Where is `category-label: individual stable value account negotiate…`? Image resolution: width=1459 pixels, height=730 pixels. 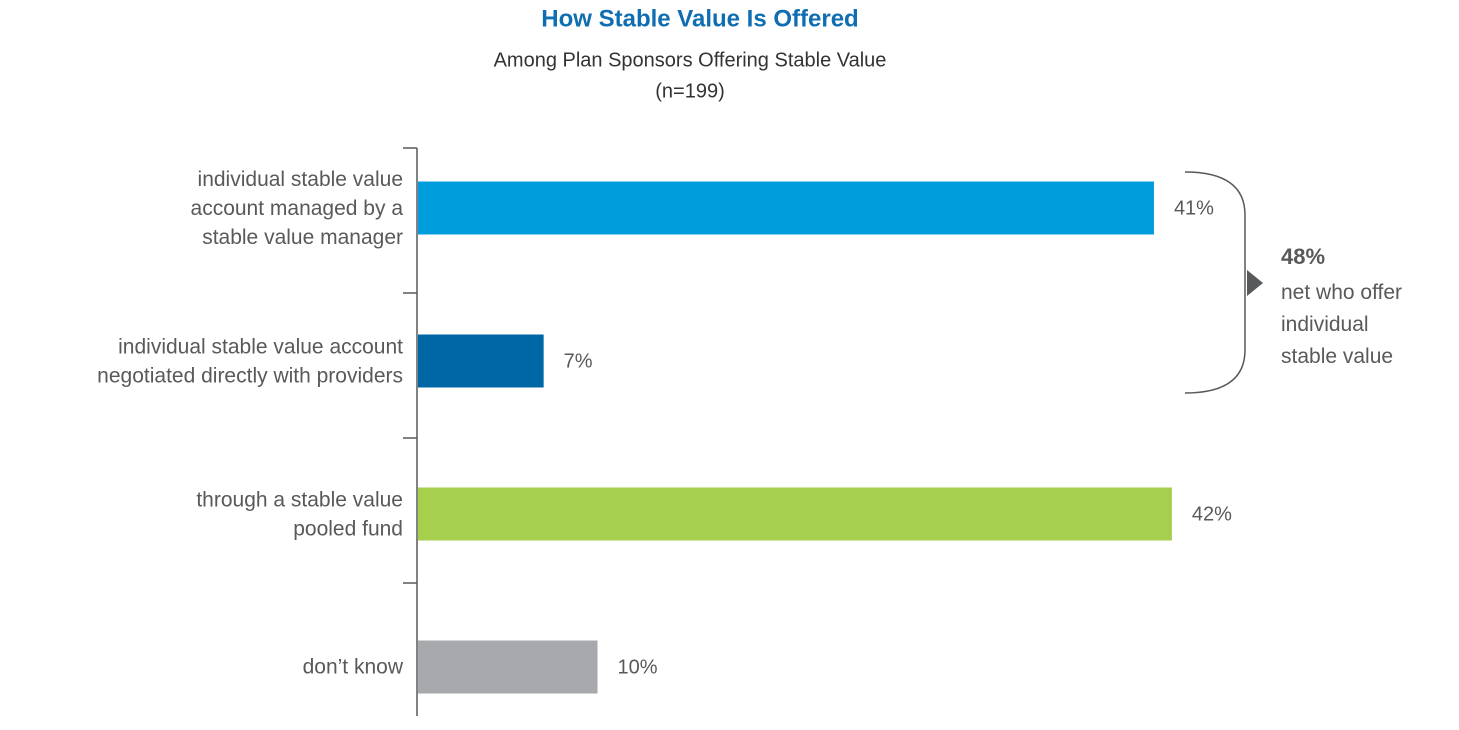 category-label: individual stable value account negotiate… is located at coordinates (250, 361).